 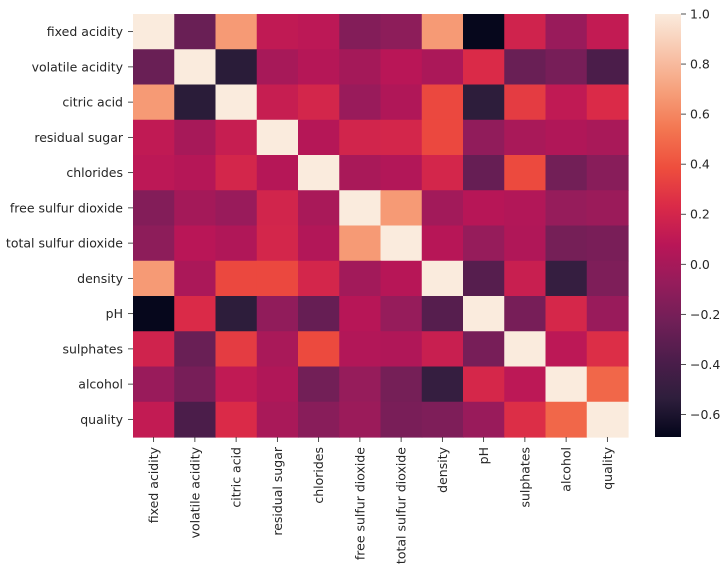 What do you see at coordinates (100, 384) in the screenshot?
I see `row-label: alcohol` at bounding box center [100, 384].